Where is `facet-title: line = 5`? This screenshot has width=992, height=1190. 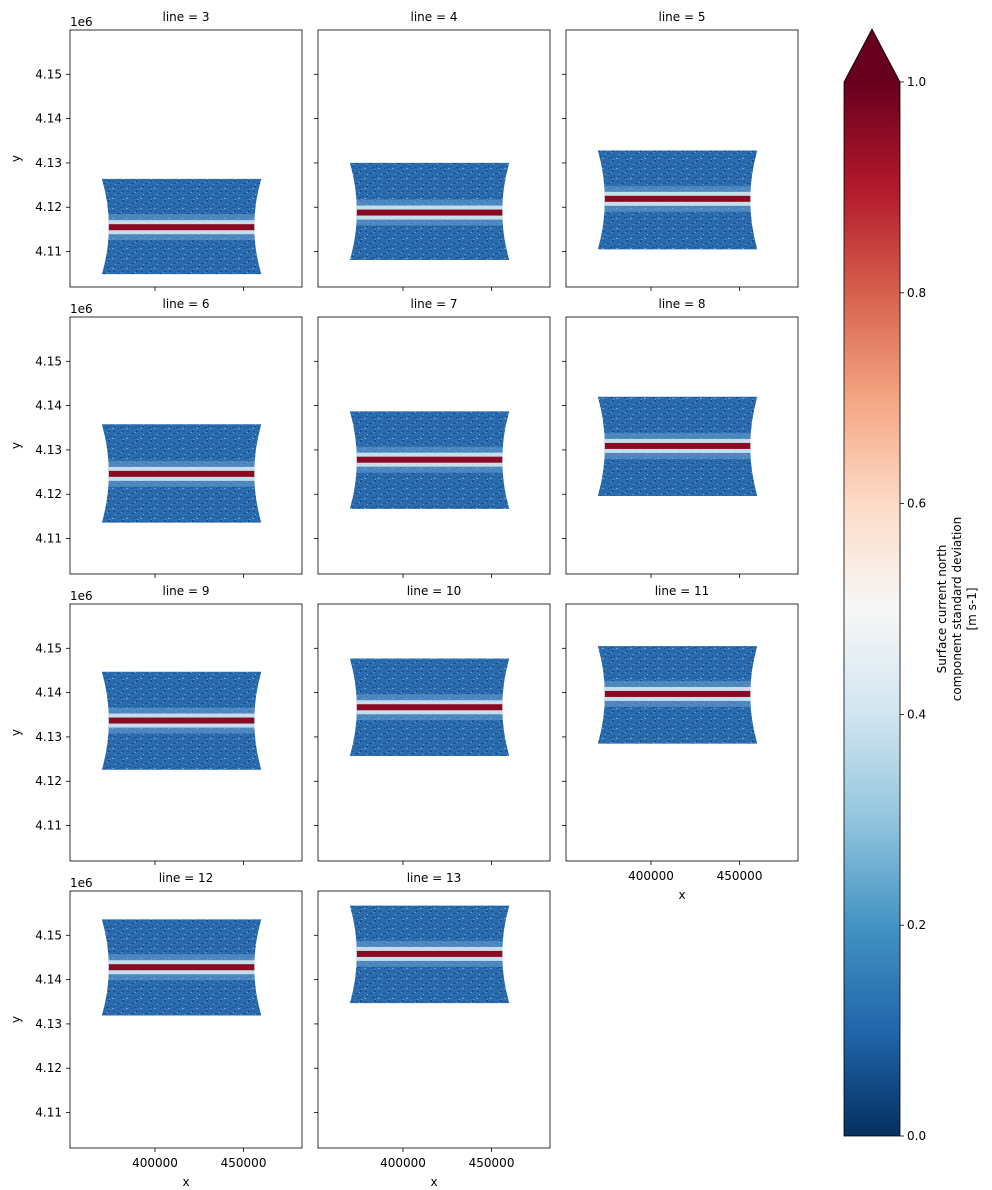 facet-title: line = 5 is located at coordinates (682, 17).